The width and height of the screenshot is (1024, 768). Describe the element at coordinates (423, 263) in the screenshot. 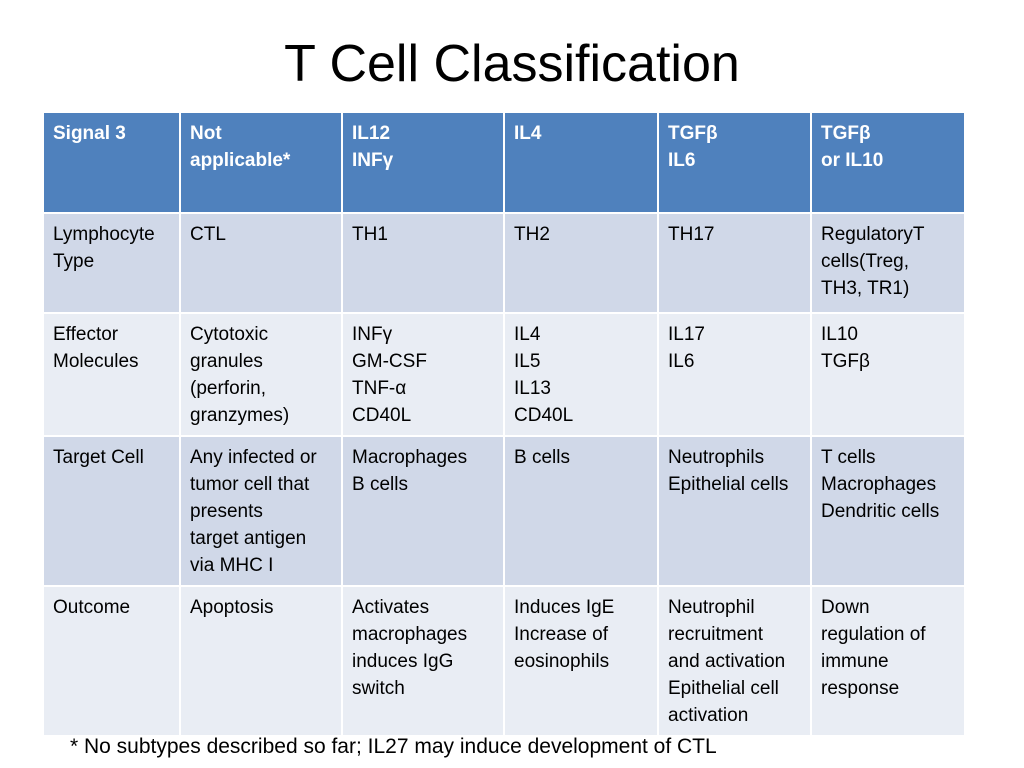

I see `table-cell: TH1` at that location.